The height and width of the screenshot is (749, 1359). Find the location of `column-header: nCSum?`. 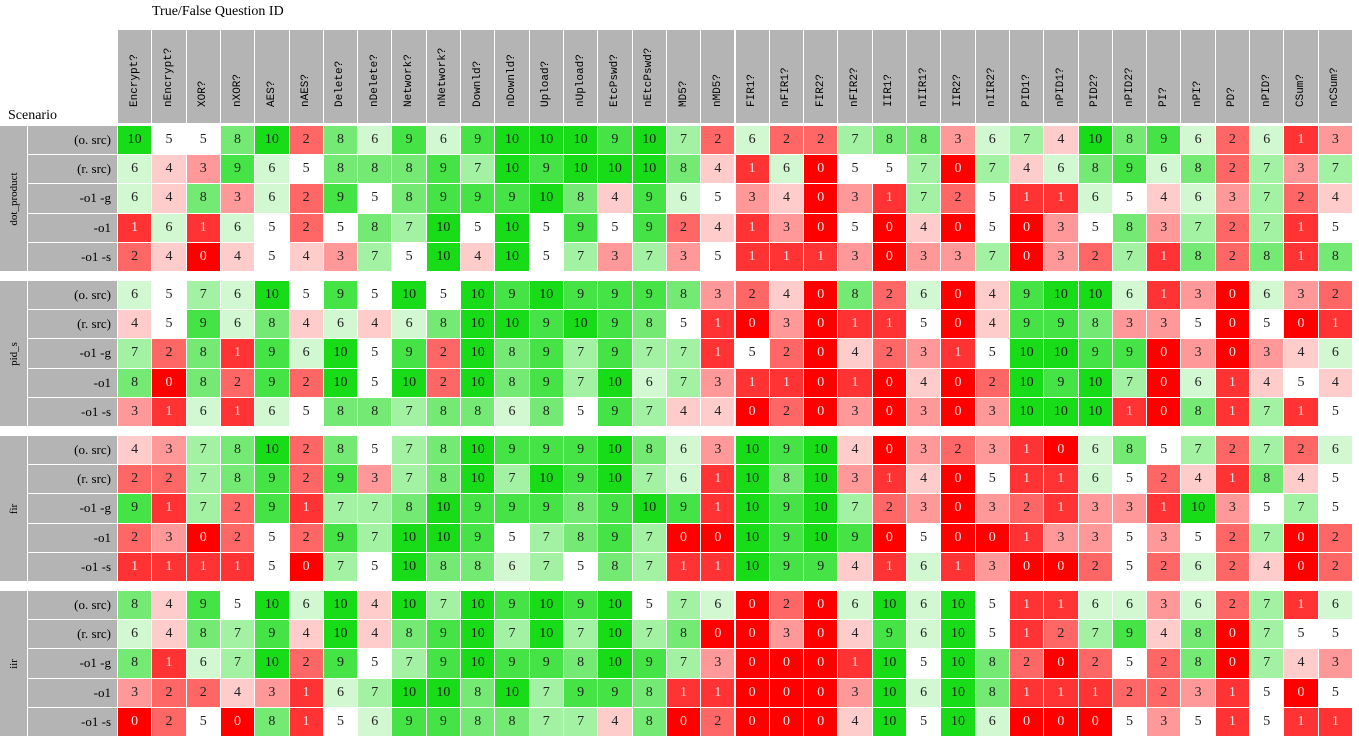

column-header: nCSum? is located at coordinates (1335, 76).